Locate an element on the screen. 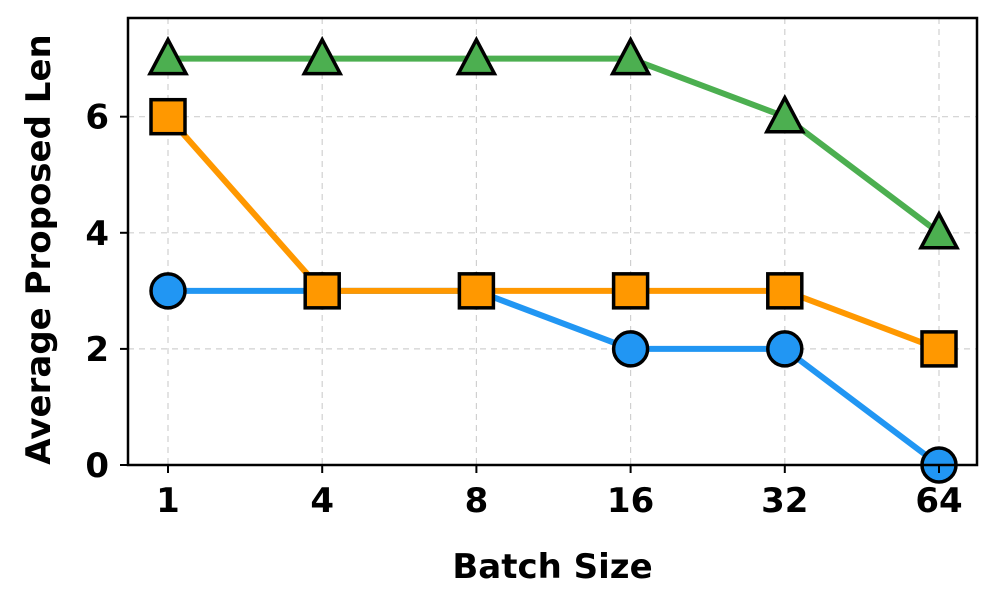 The image size is (997, 605). y-tick-label: 6 is located at coordinates (97, 118).